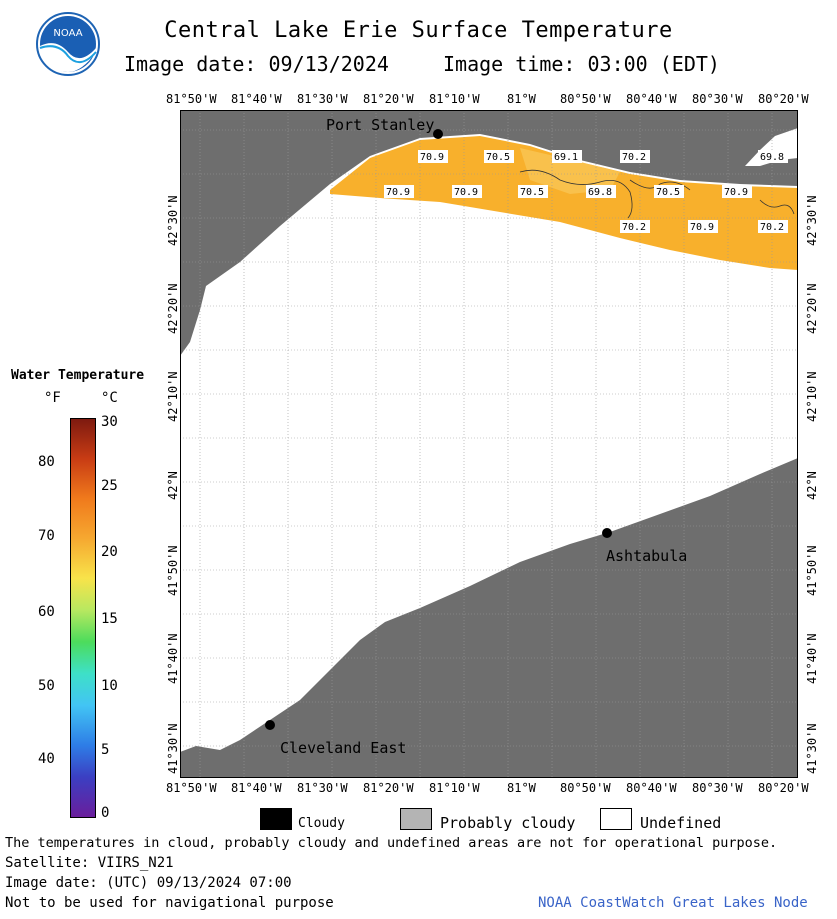  Describe the element at coordinates (67, 33) in the screenshot. I see `logo-text: NOAA` at that location.